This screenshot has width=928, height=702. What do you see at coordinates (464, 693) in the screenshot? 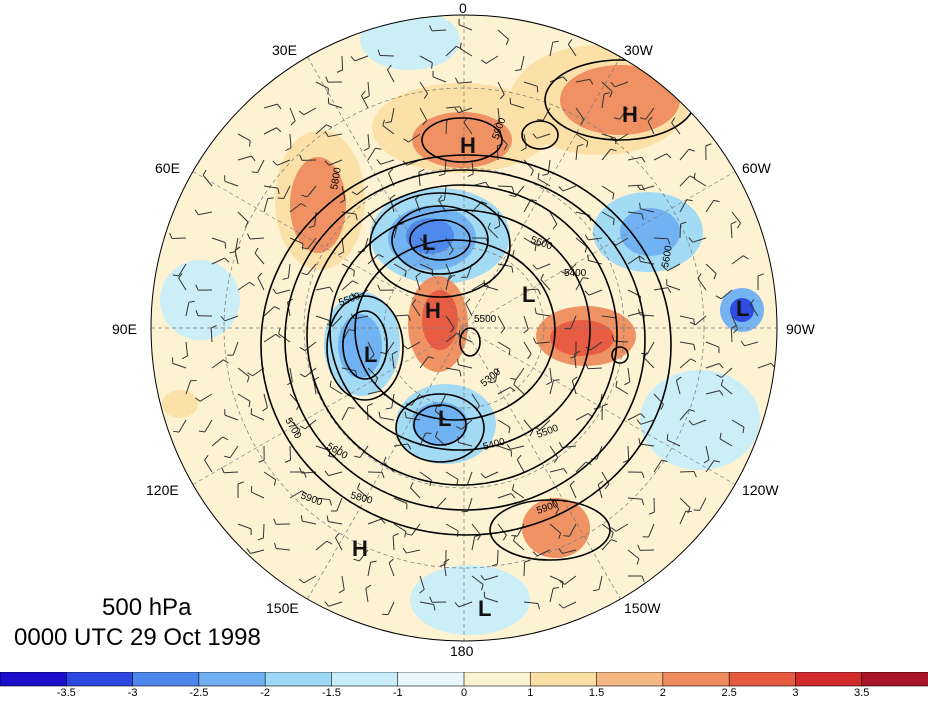
I see `colorbar-tick-label: 0` at bounding box center [464, 693].